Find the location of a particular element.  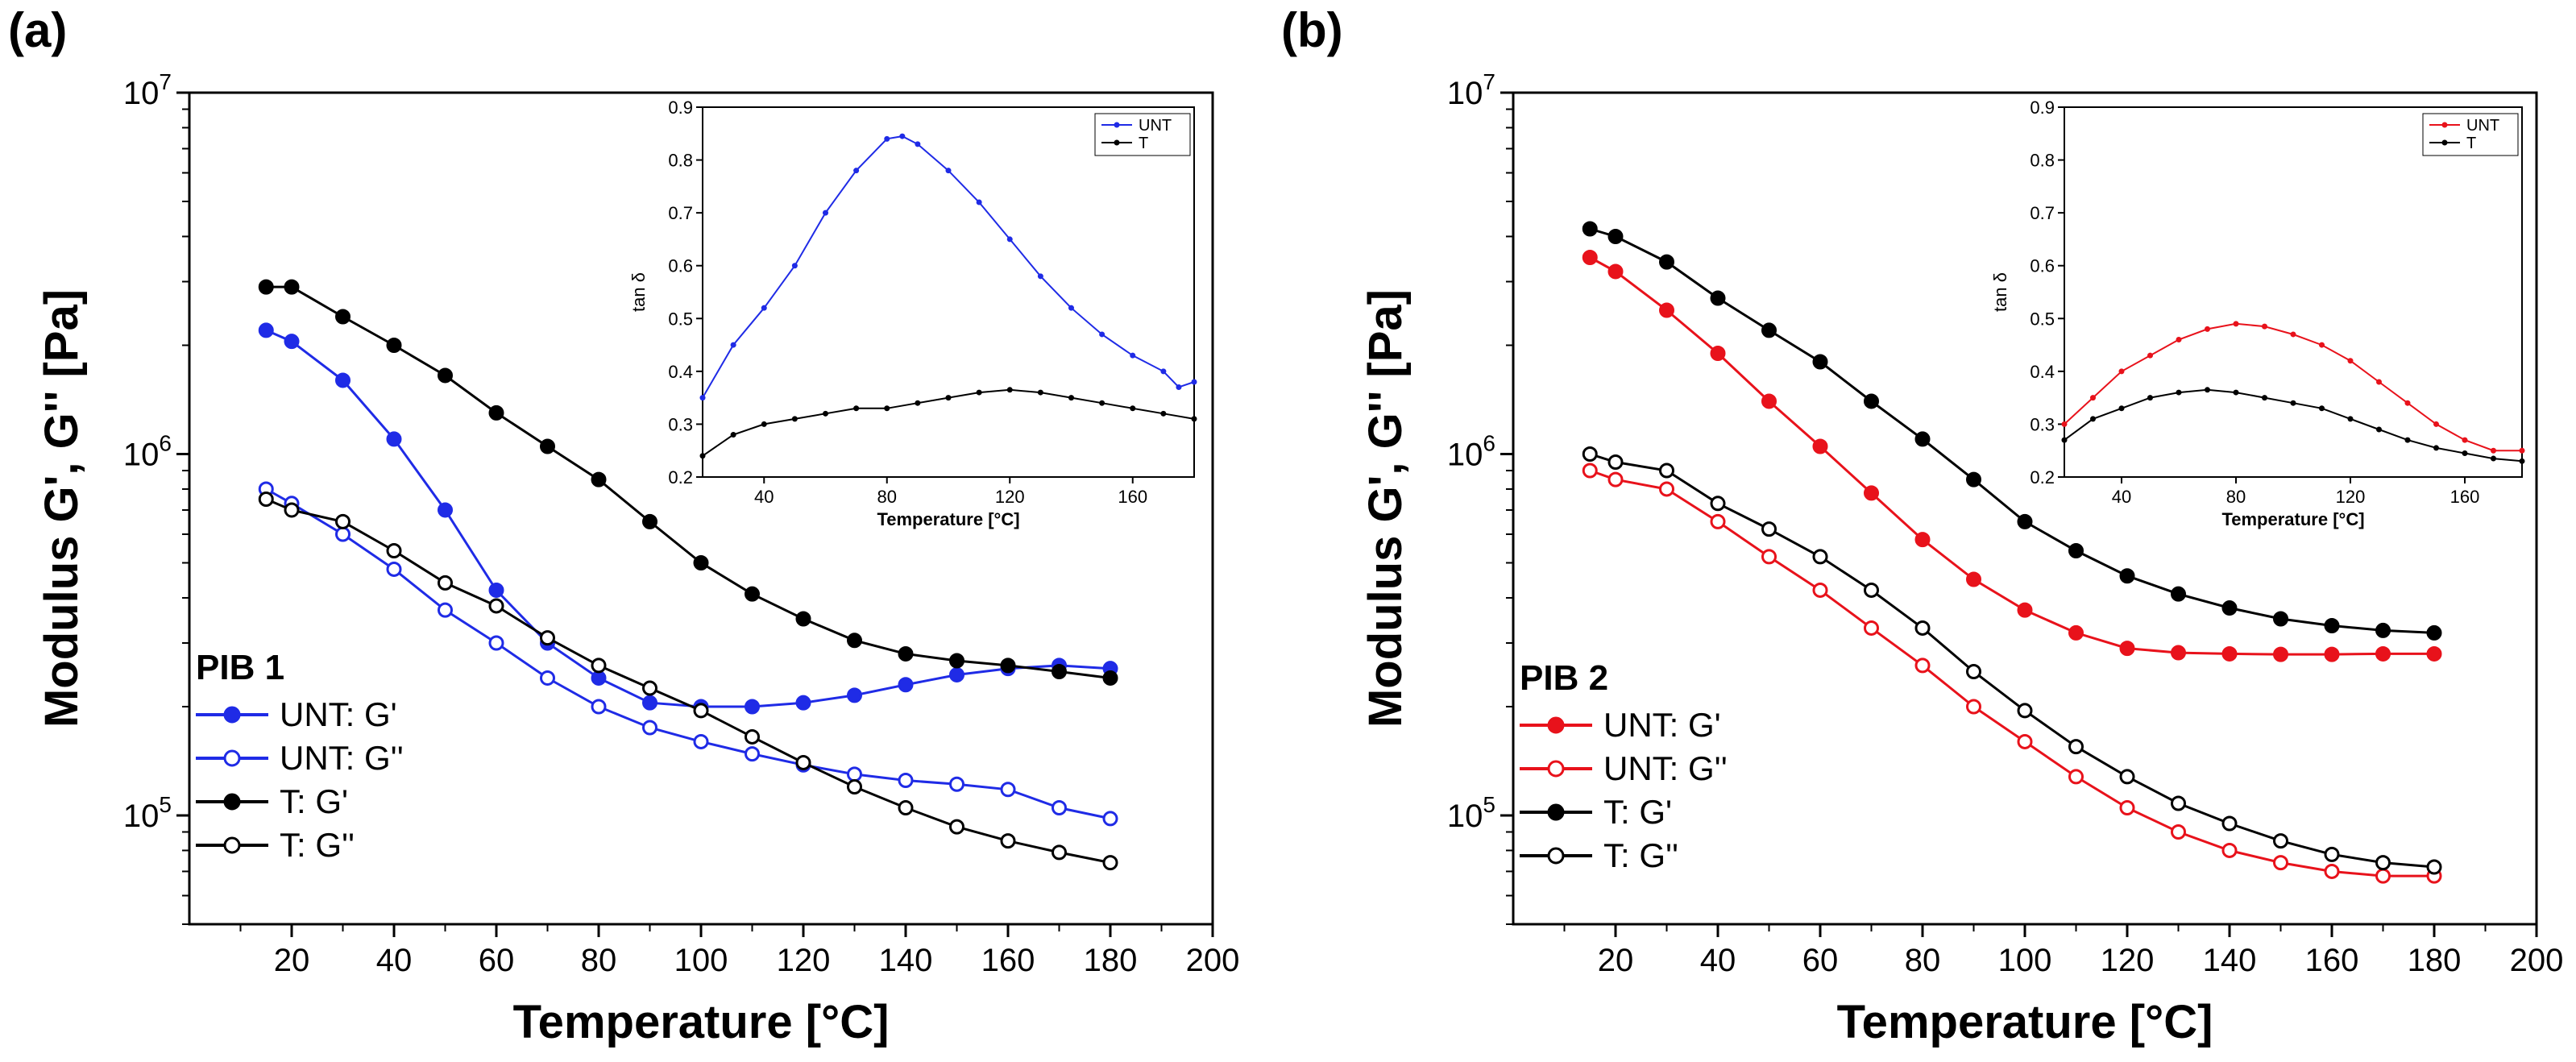

y-tick-label: 10⁷ is located at coordinates (1471, 90).